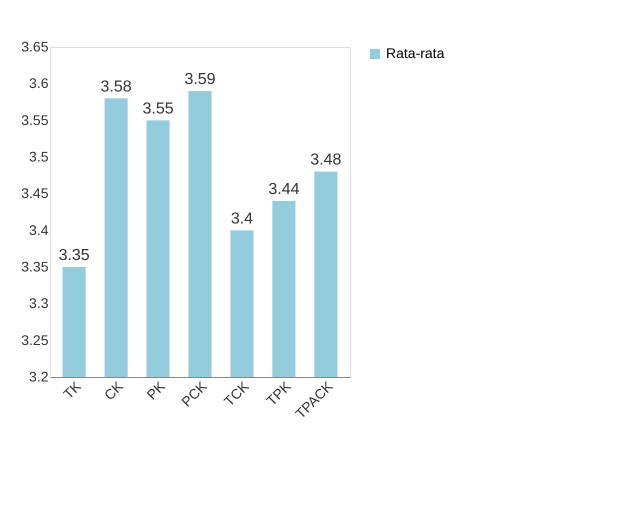 The image size is (627, 519). What do you see at coordinates (278, 393) in the screenshot?
I see `x-tick-label: TPK` at bounding box center [278, 393].